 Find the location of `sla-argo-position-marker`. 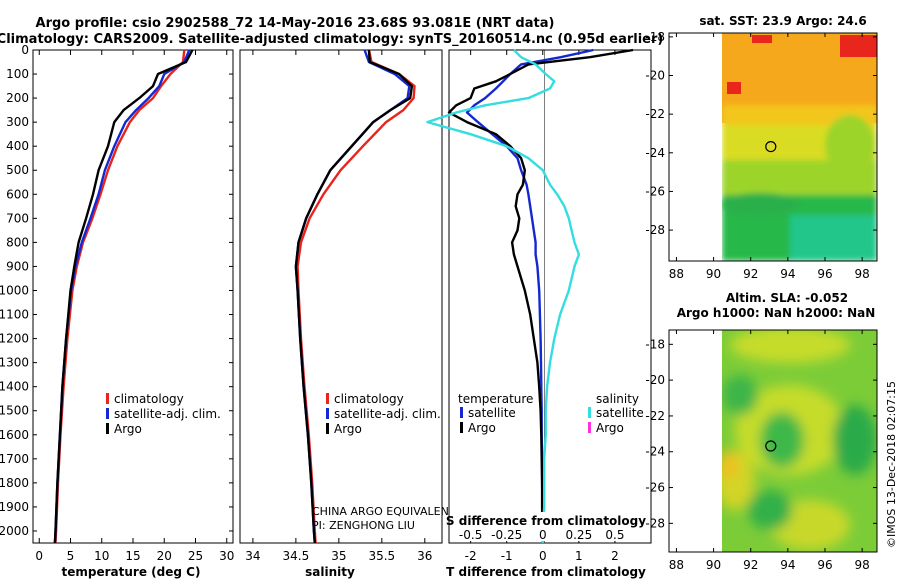

sla-argo-position-marker is located at coordinates (771, 446).